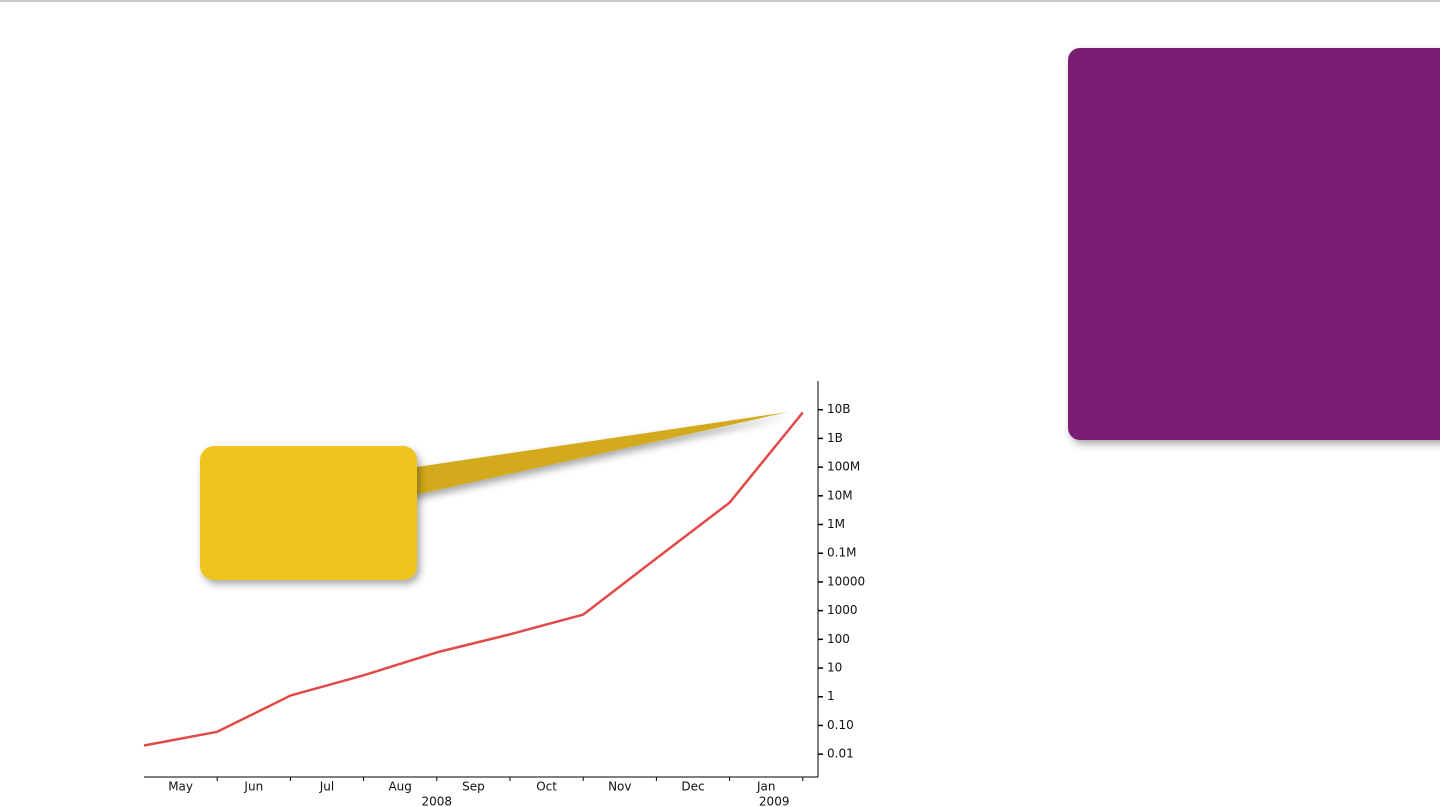 This screenshot has width=1440, height=807. Describe the element at coordinates (326, 787) in the screenshot. I see `x-tick-label: Jul` at that location.